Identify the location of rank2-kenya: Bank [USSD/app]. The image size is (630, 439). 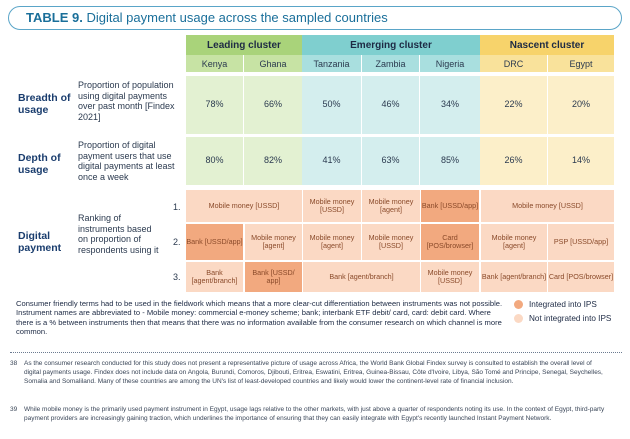
(214, 242).